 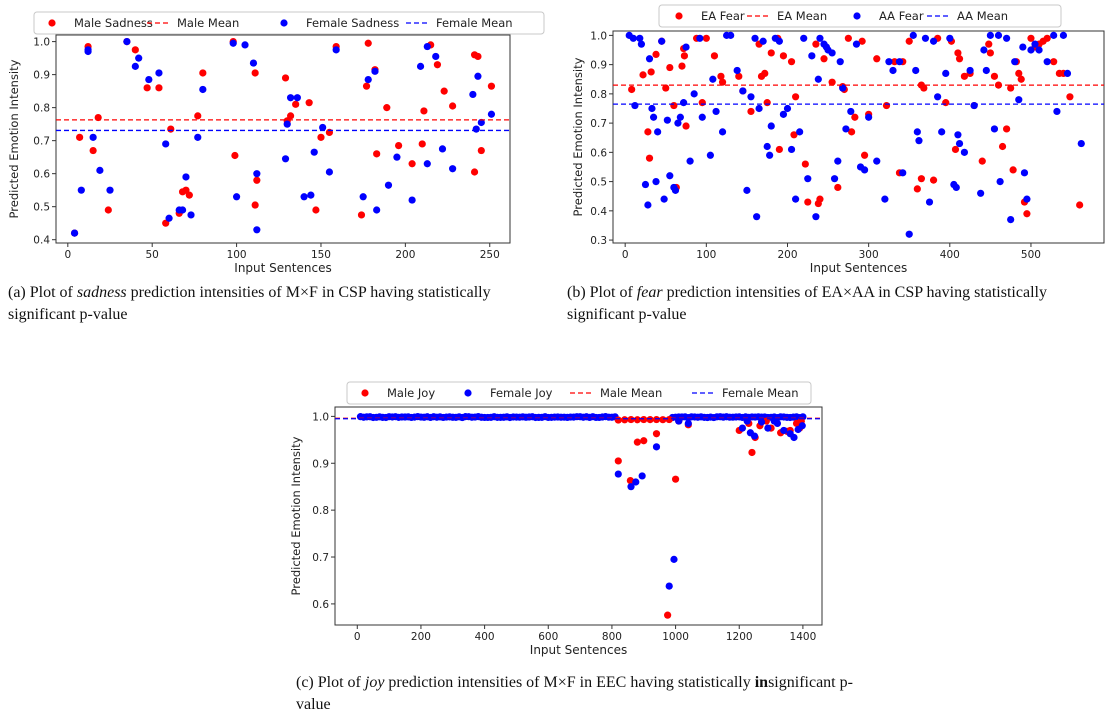 I want to click on y-tick-label-b-6: 0.9, so click(x=598, y=66).